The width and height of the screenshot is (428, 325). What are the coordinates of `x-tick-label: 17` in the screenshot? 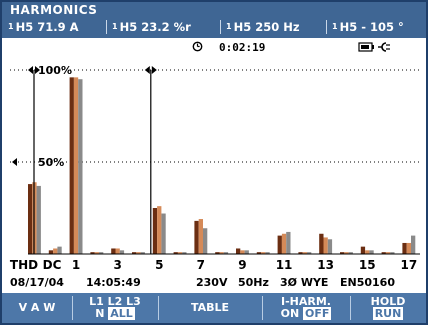 It's located at (408, 265).